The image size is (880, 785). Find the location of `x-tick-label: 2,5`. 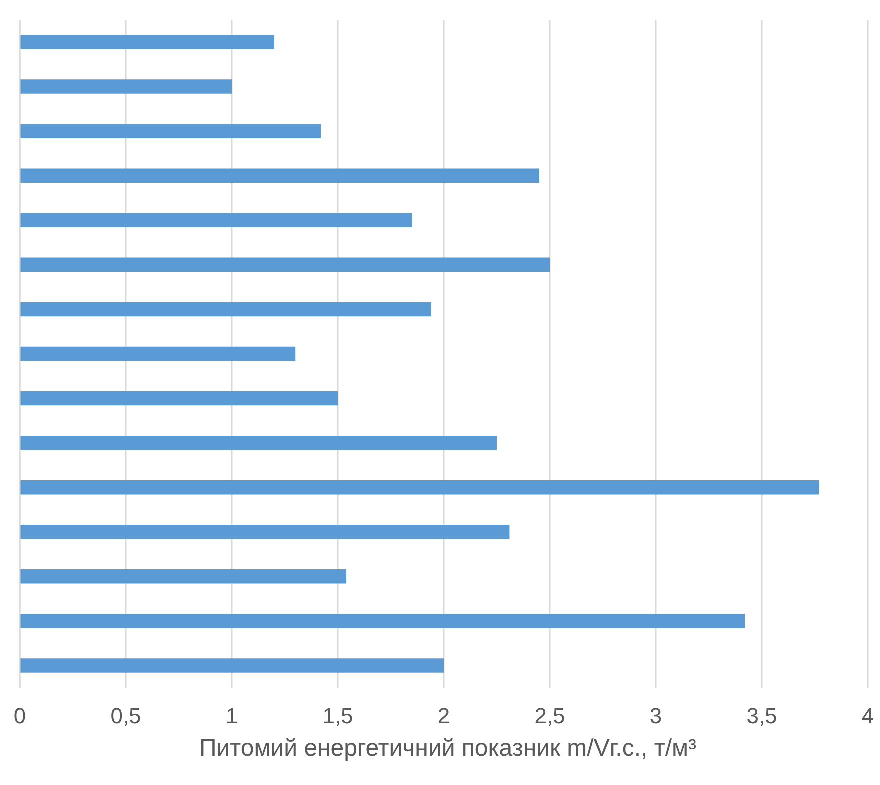

x-tick-label: 2,5 is located at coordinates (550, 716).